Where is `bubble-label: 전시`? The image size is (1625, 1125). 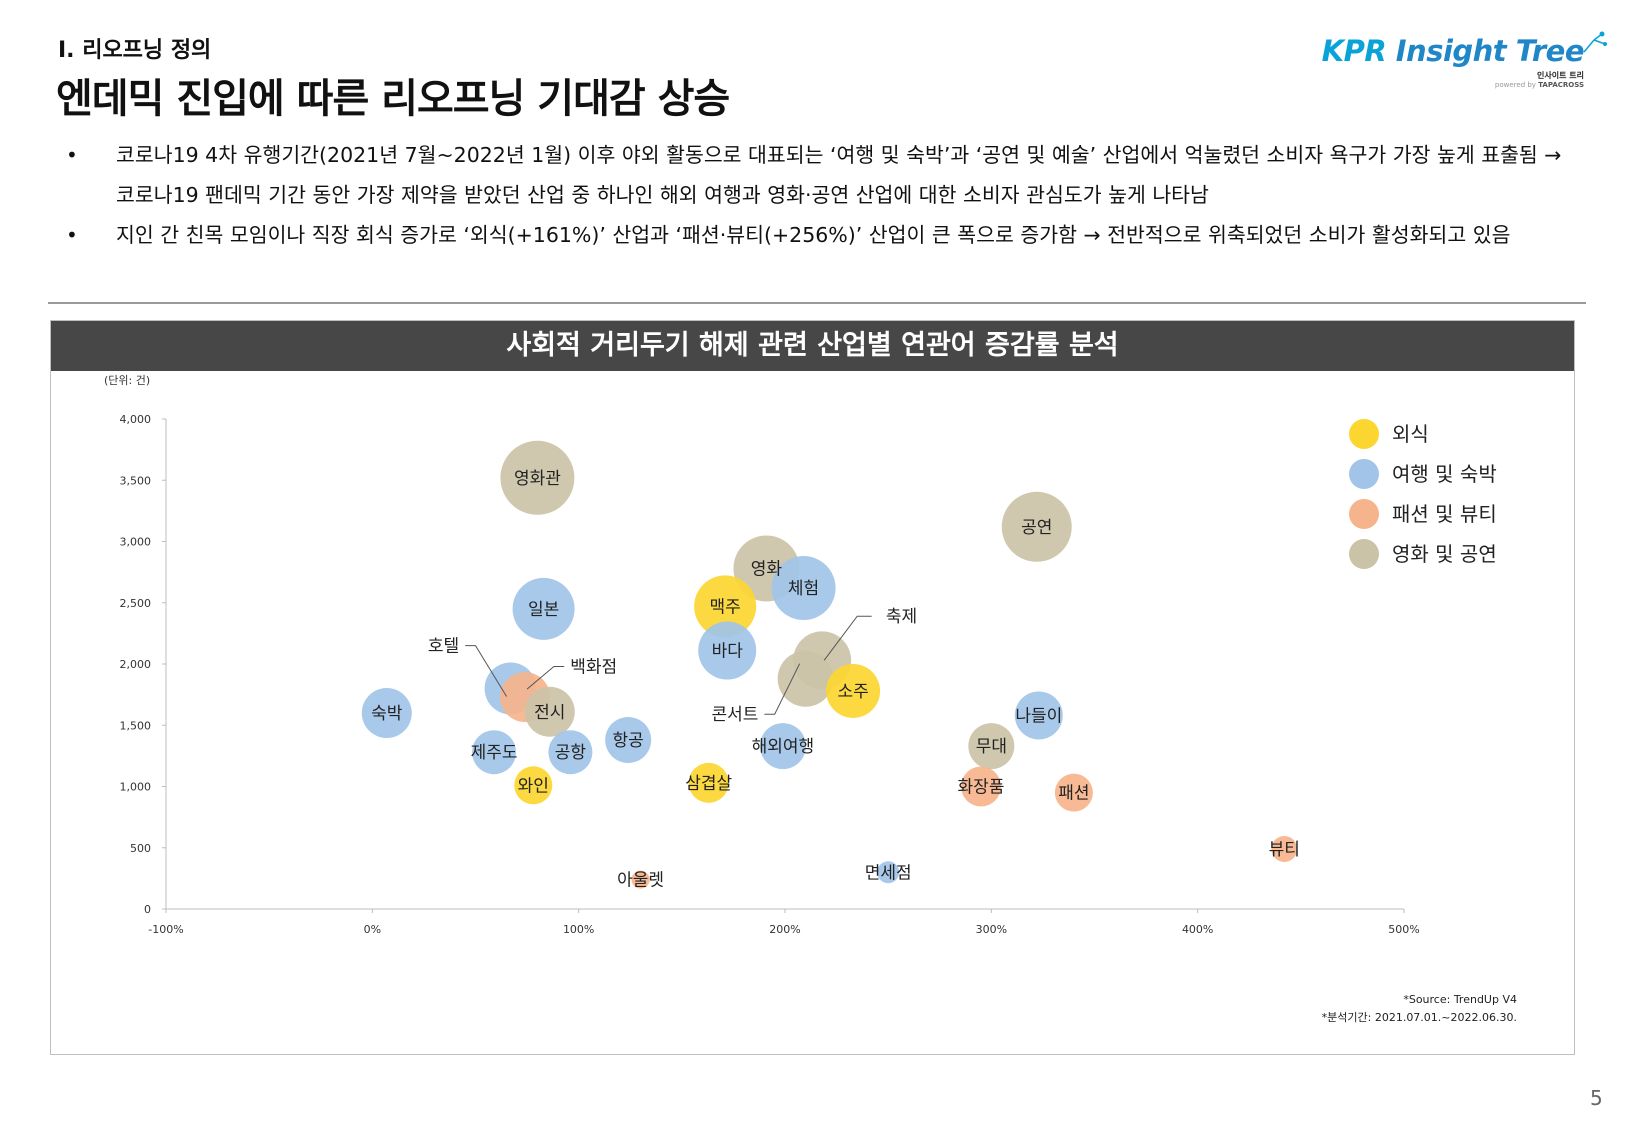 bubble-label: 전시 is located at coordinates (549, 713).